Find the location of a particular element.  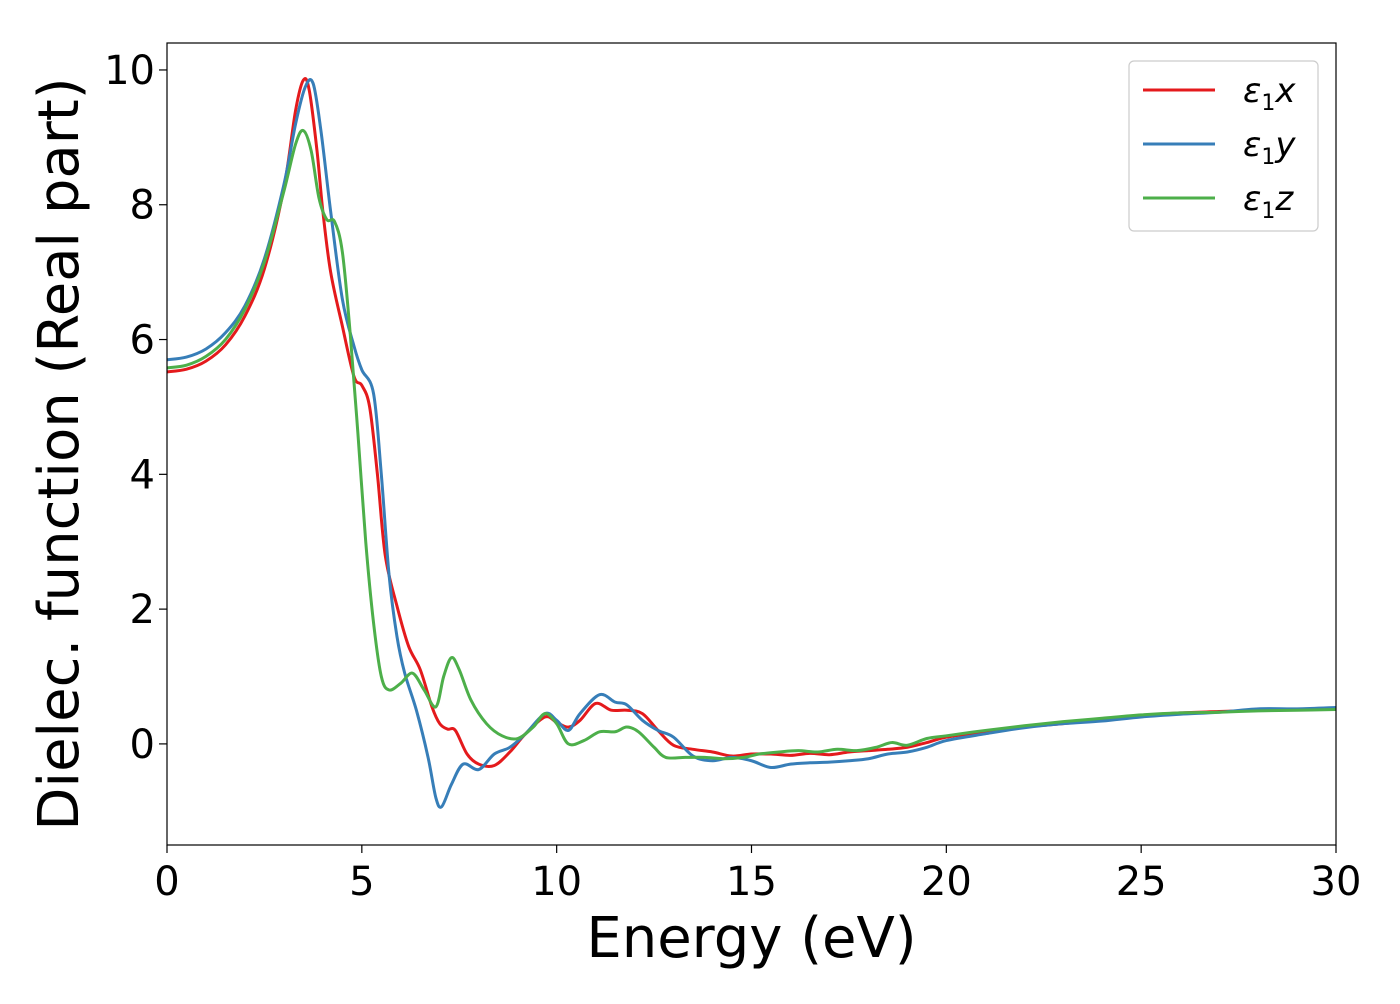

x-tick-label: 5 is located at coordinates (361, 882).